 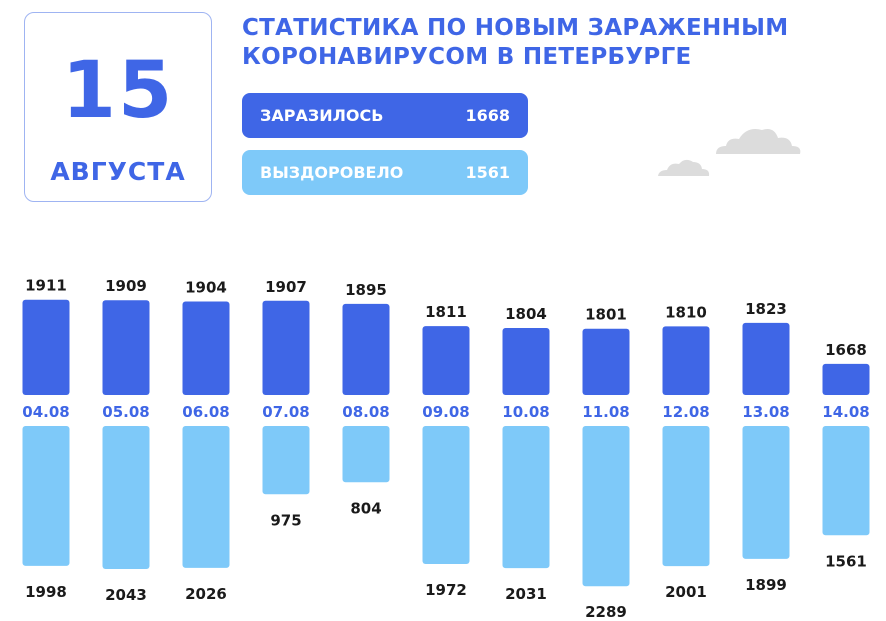 What do you see at coordinates (286, 287) in the screenshot?
I see `infected-value-label: 1907` at bounding box center [286, 287].